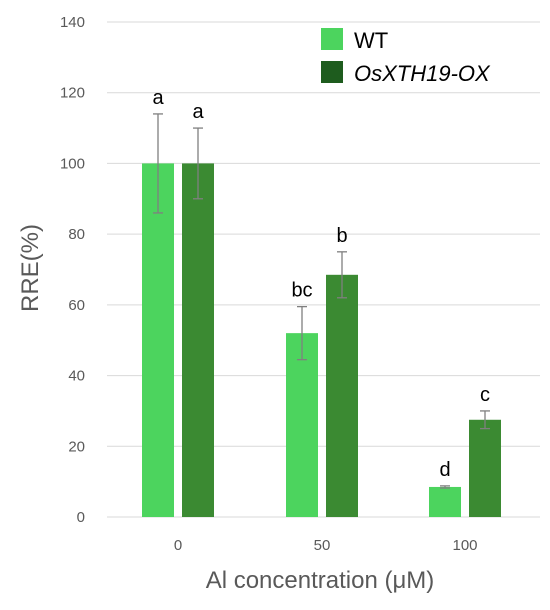 This screenshot has width=550, height=610. What do you see at coordinates (76, 446) in the screenshot?
I see `y-tick-label-20: 20` at bounding box center [76, 446].